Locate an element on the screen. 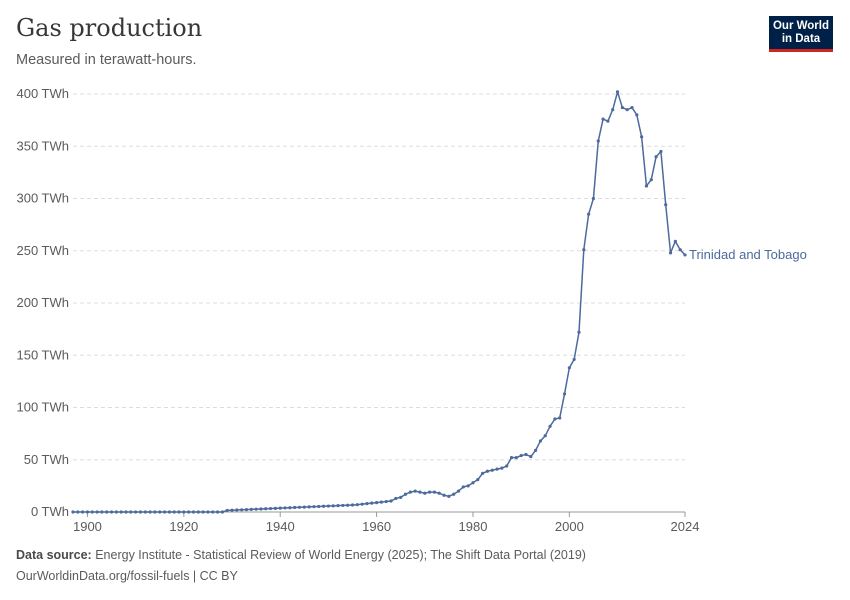  owid-logo: Our World in Data is located at coordinates (801, 34).